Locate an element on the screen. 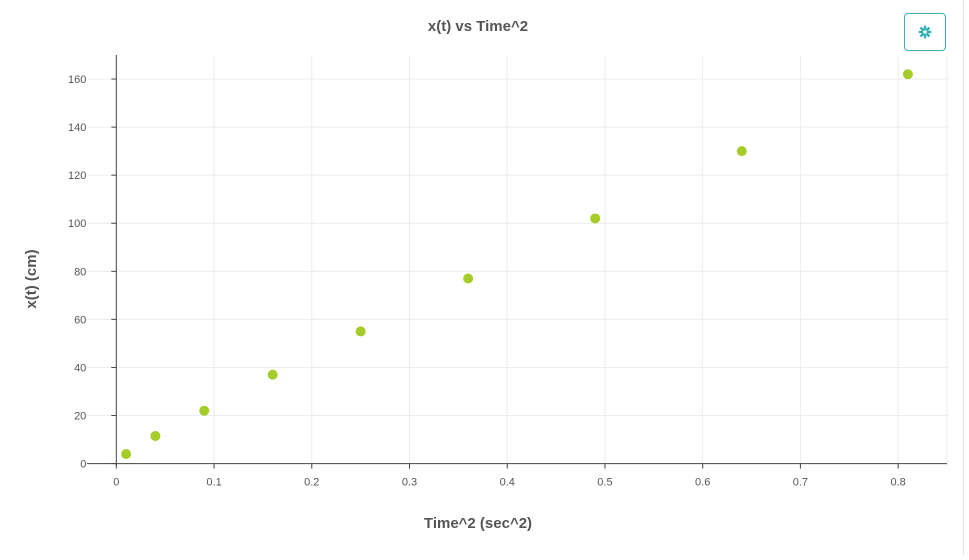 This screenshot has width=969, height=560. y-tick-label: 60 is located at coordinates (80, 320).